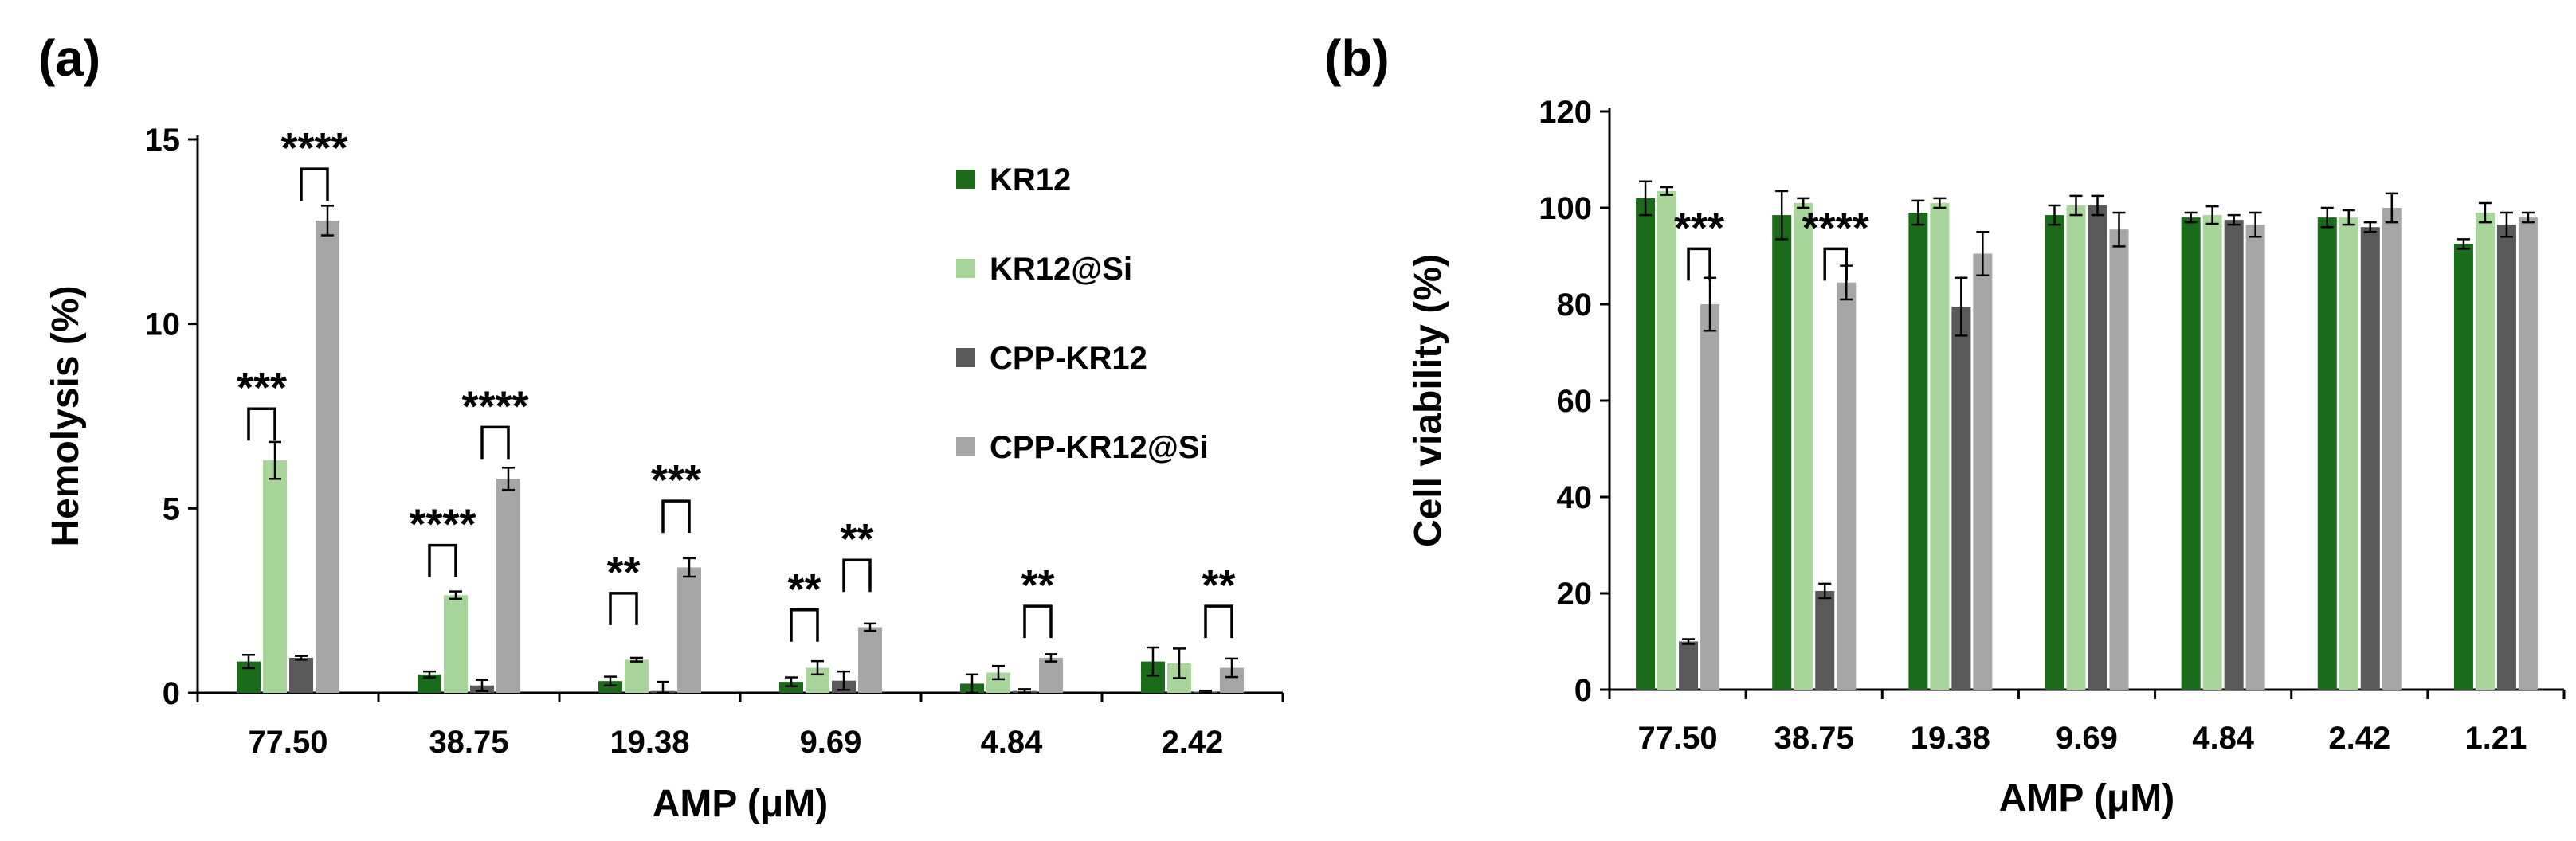  Describe the element at coordinates (1575, 401) in the screenshot. I see `y-tick-label: 60` at that location.